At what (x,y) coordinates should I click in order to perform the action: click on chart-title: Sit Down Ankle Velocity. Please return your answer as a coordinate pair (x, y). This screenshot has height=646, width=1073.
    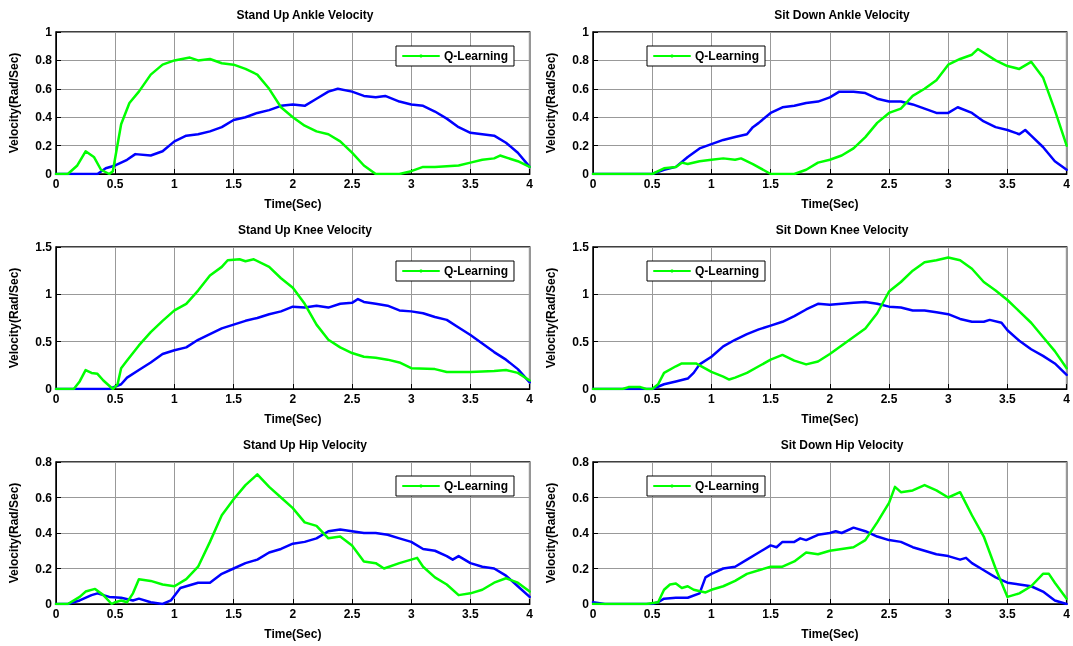
    Looking at the image, I should click on (842, 15).